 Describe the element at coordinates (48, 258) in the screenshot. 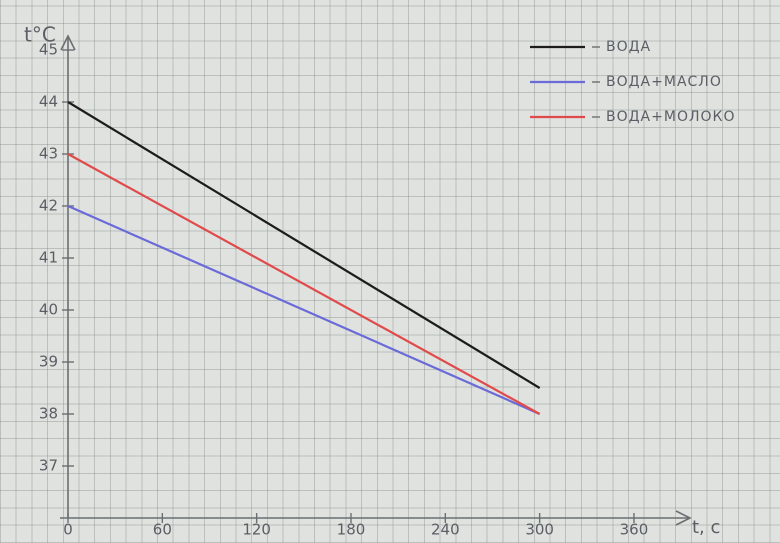

I see `y-tick-label: 41` at that location.